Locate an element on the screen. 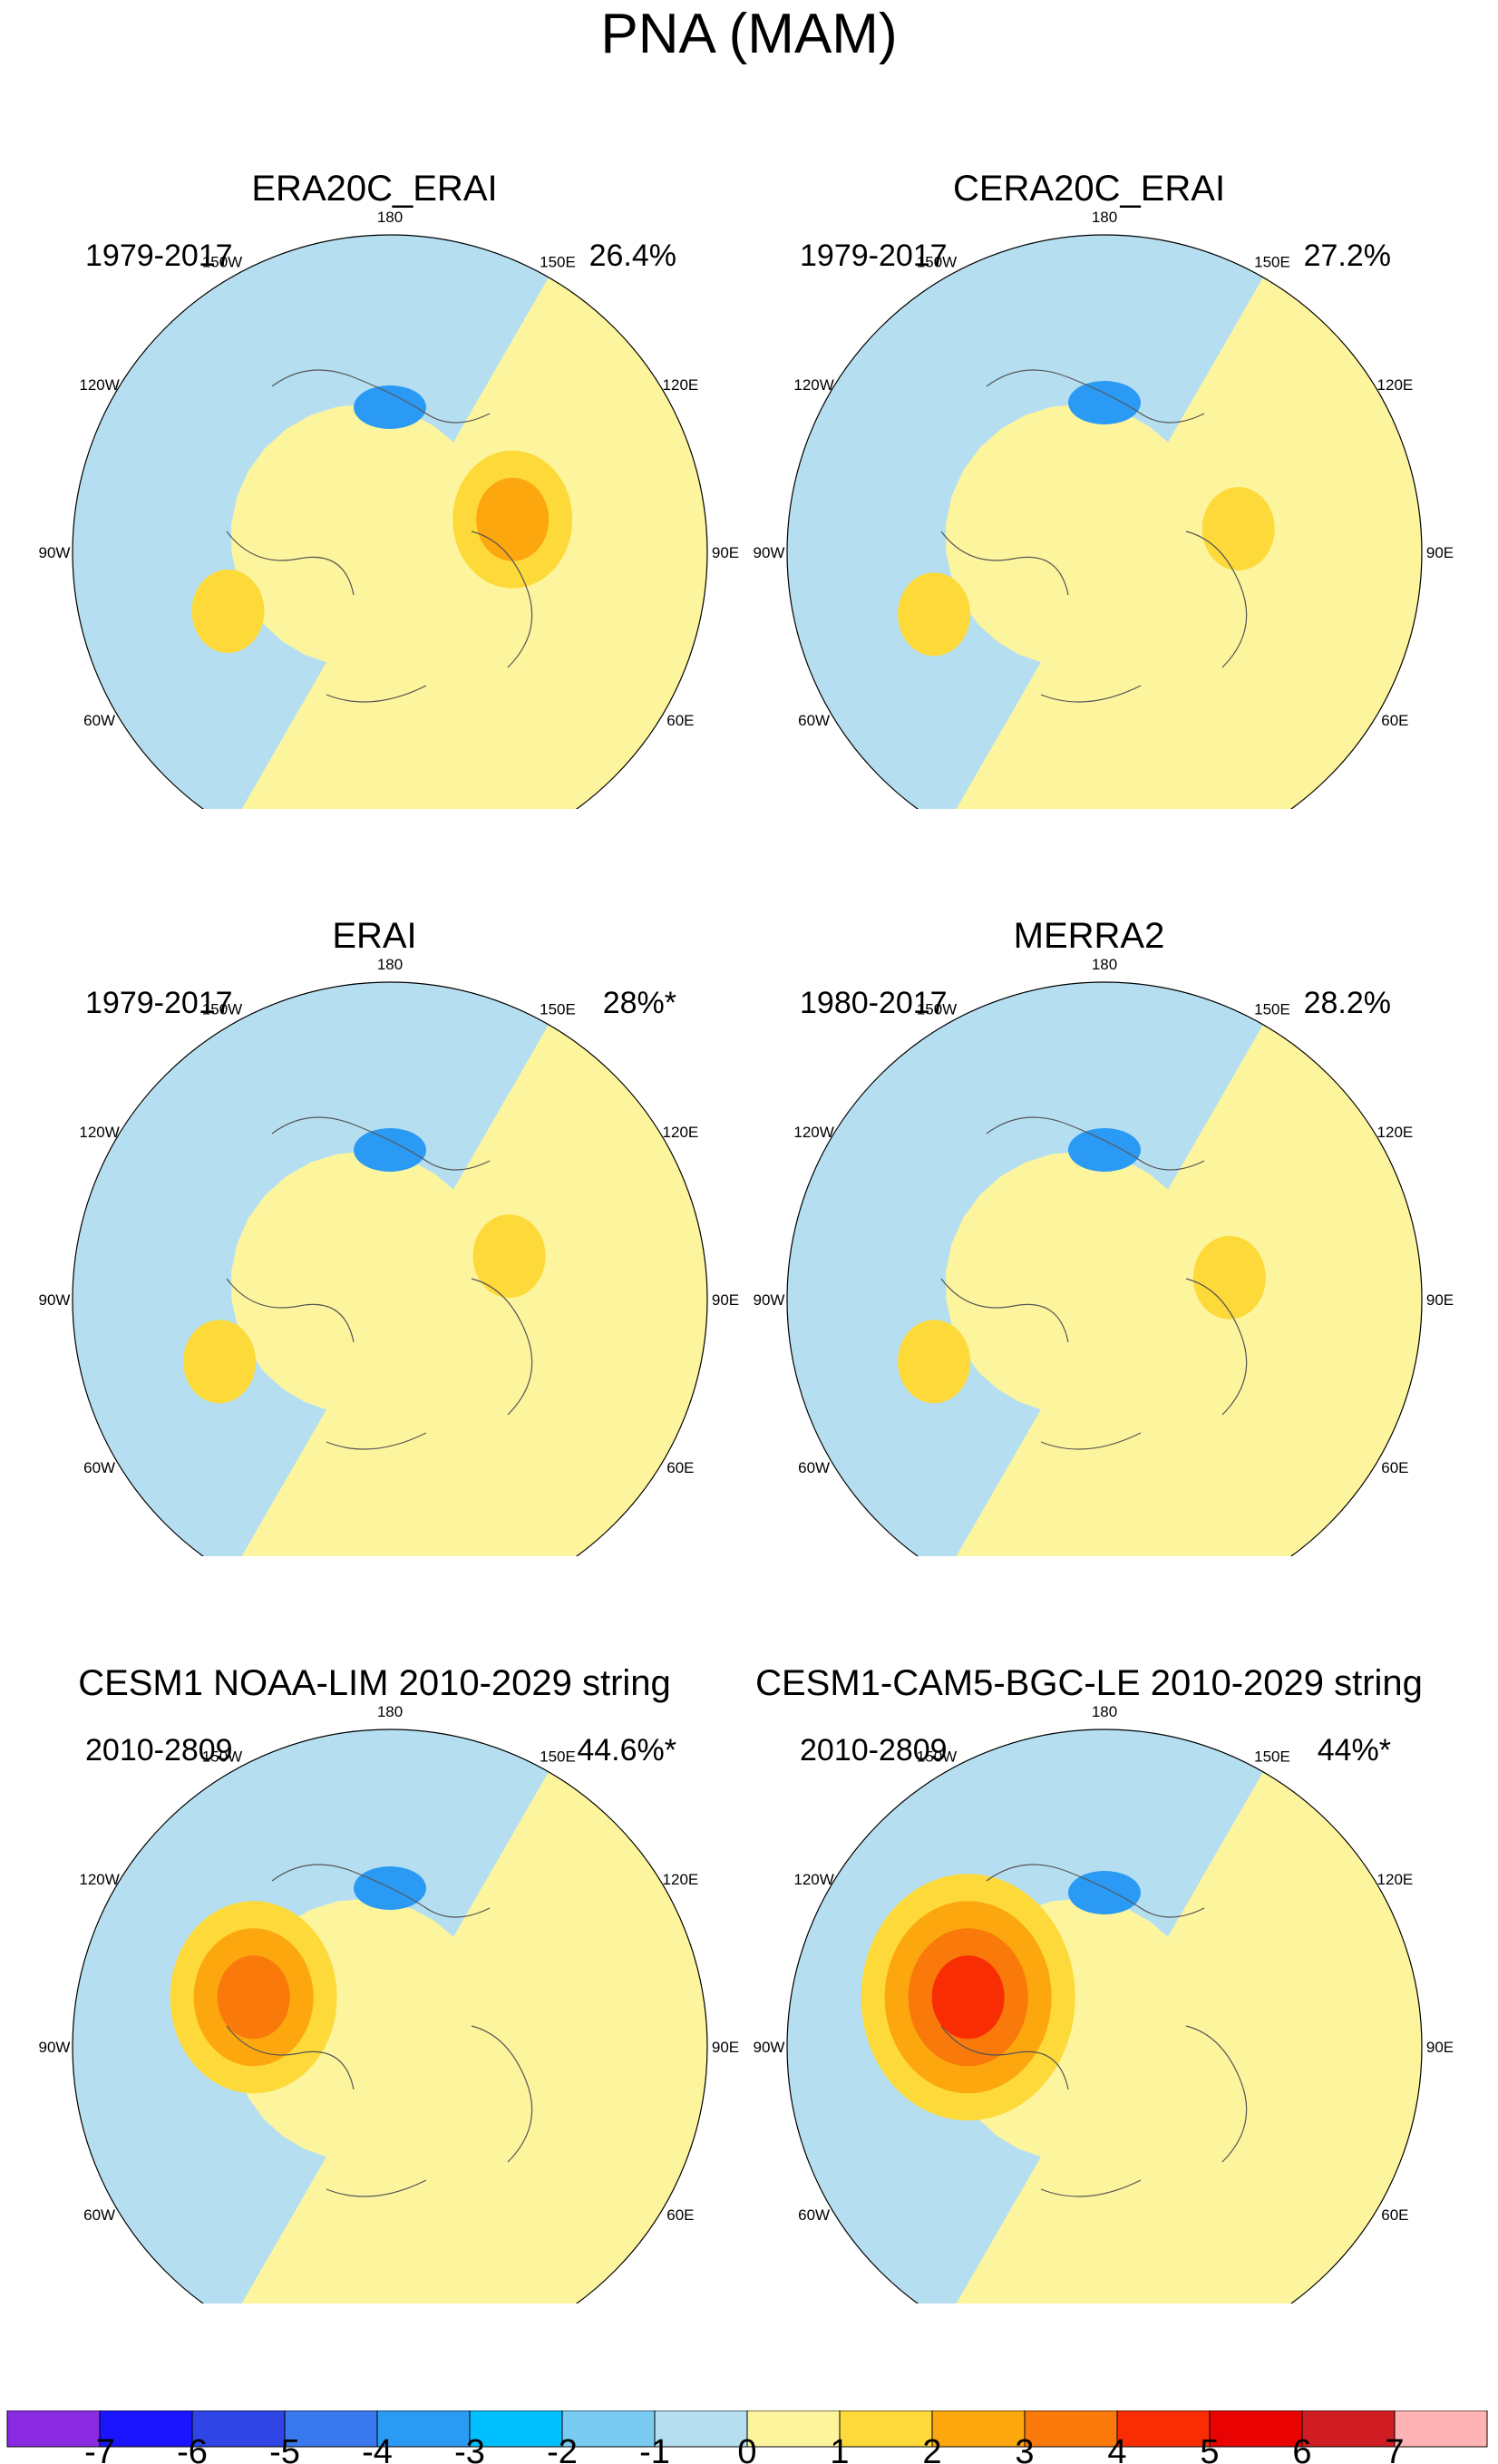 Image resolution: width=1498 pixels, height=2464 pixels. panel-variance: 44.6%* is located at coordinates (626, 1750).